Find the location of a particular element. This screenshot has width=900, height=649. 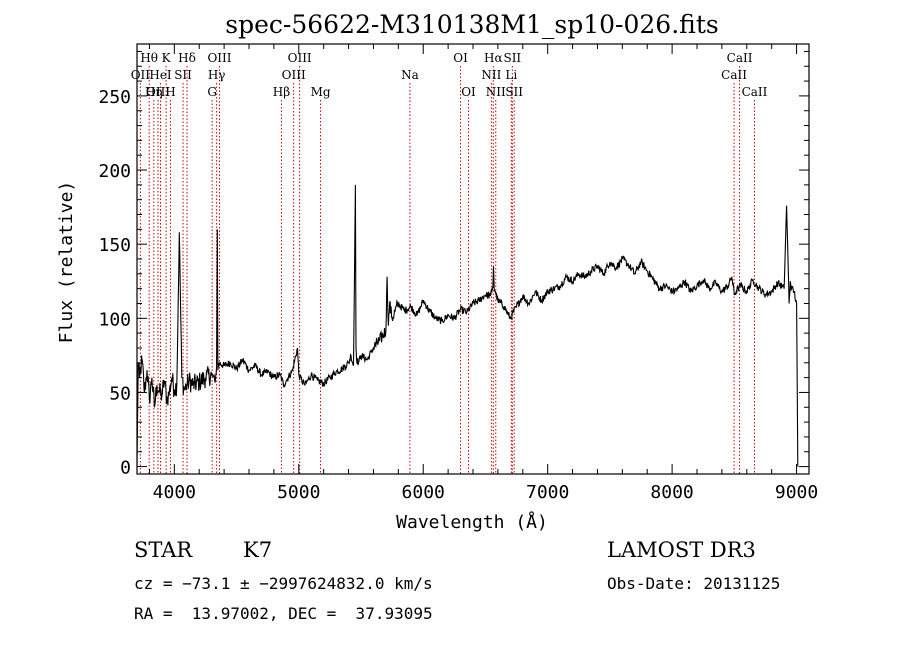

line-marker-label: HeI is located at coordinates (160, 75).